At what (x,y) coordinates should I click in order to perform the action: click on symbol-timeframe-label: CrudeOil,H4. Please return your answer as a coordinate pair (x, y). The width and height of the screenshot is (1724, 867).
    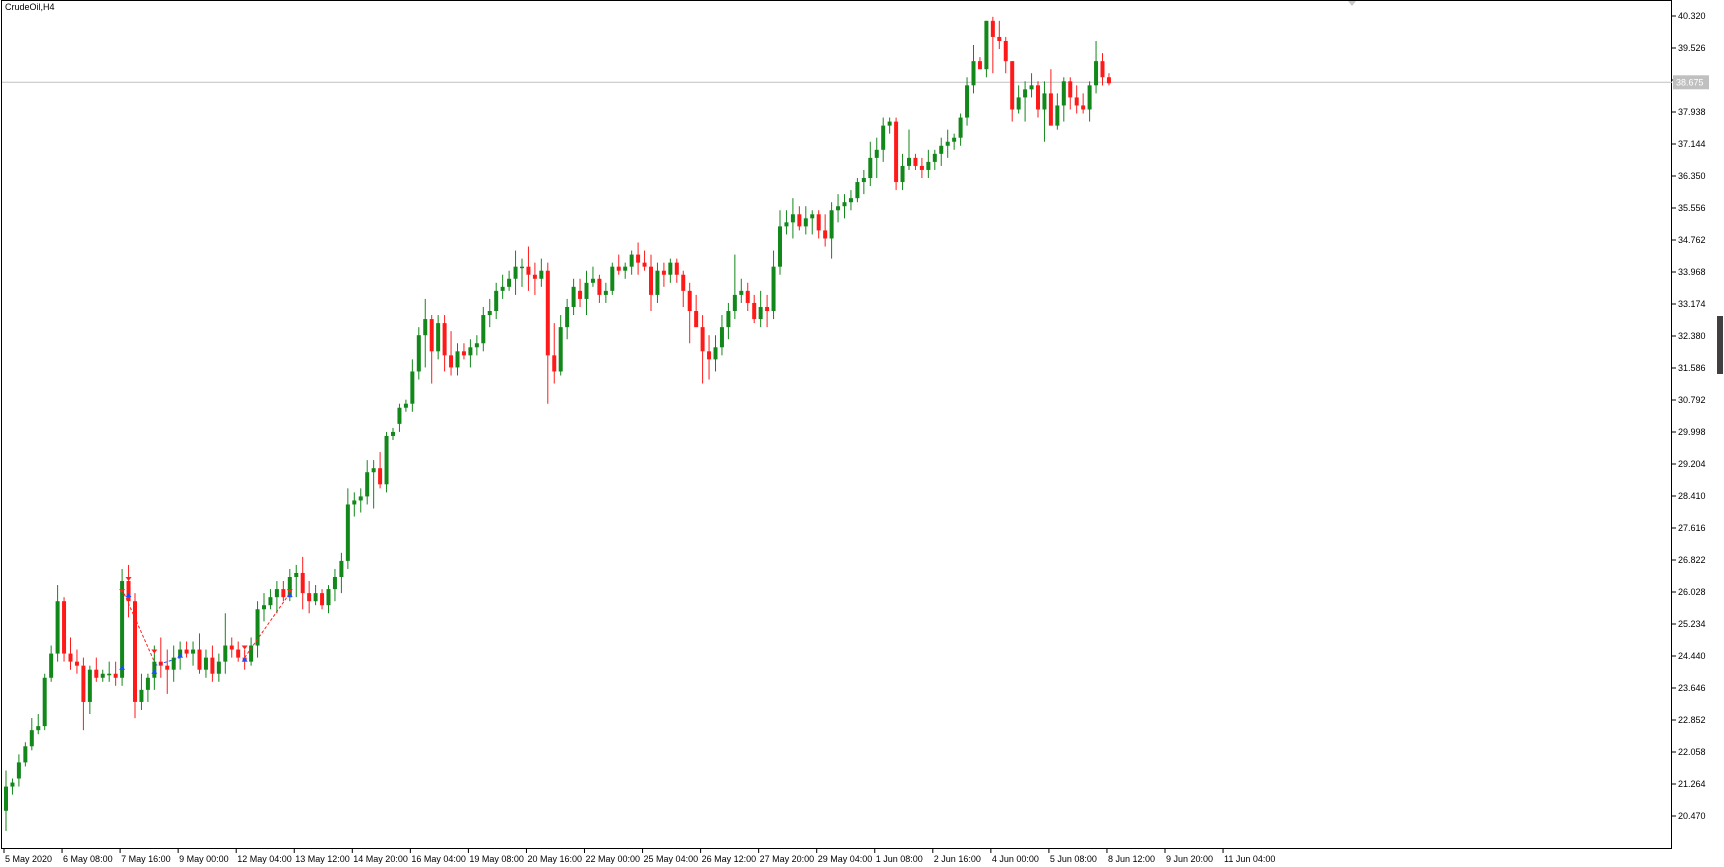
    Looking at the image, I should click on (30, 7).